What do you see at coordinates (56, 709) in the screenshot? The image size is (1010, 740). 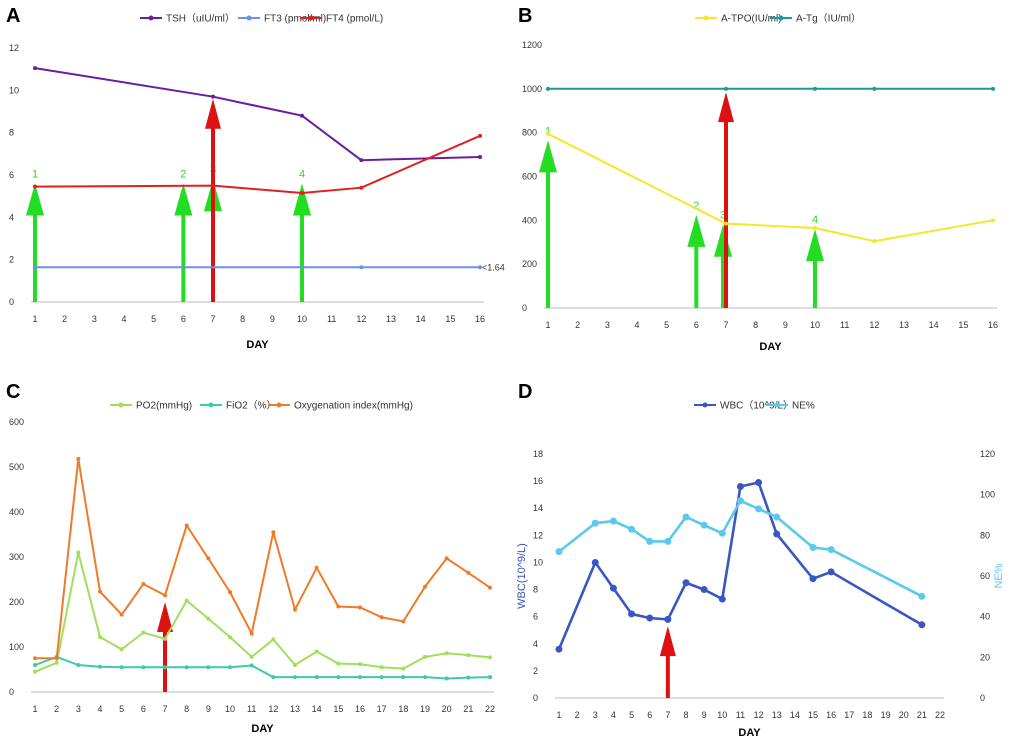 I see `x-tick-label: 2` at bounding box center [56, 709].